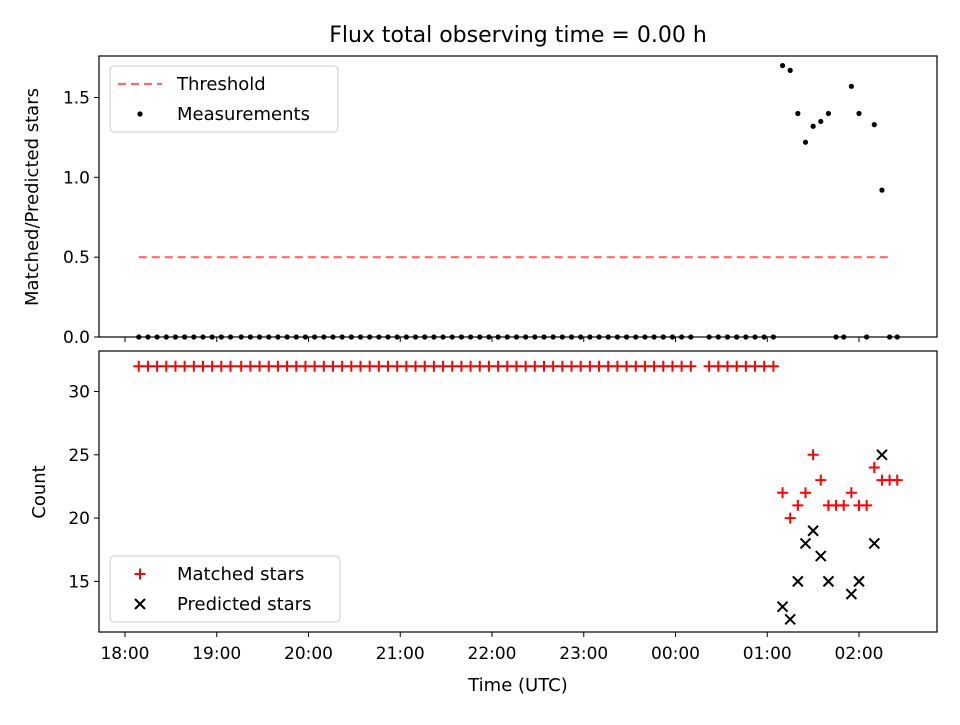 This screenshot has height=725, width=960. Describe the element at coordinates (221, 84) in the screenshot. I see `threshold-legend-label: Threshold` at that location.